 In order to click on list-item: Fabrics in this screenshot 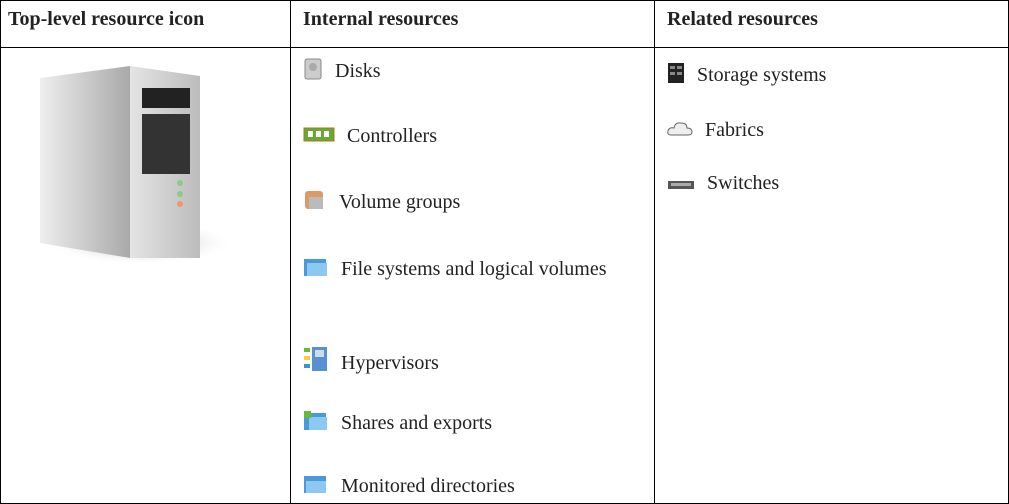, I will do `click(832, 130)`.